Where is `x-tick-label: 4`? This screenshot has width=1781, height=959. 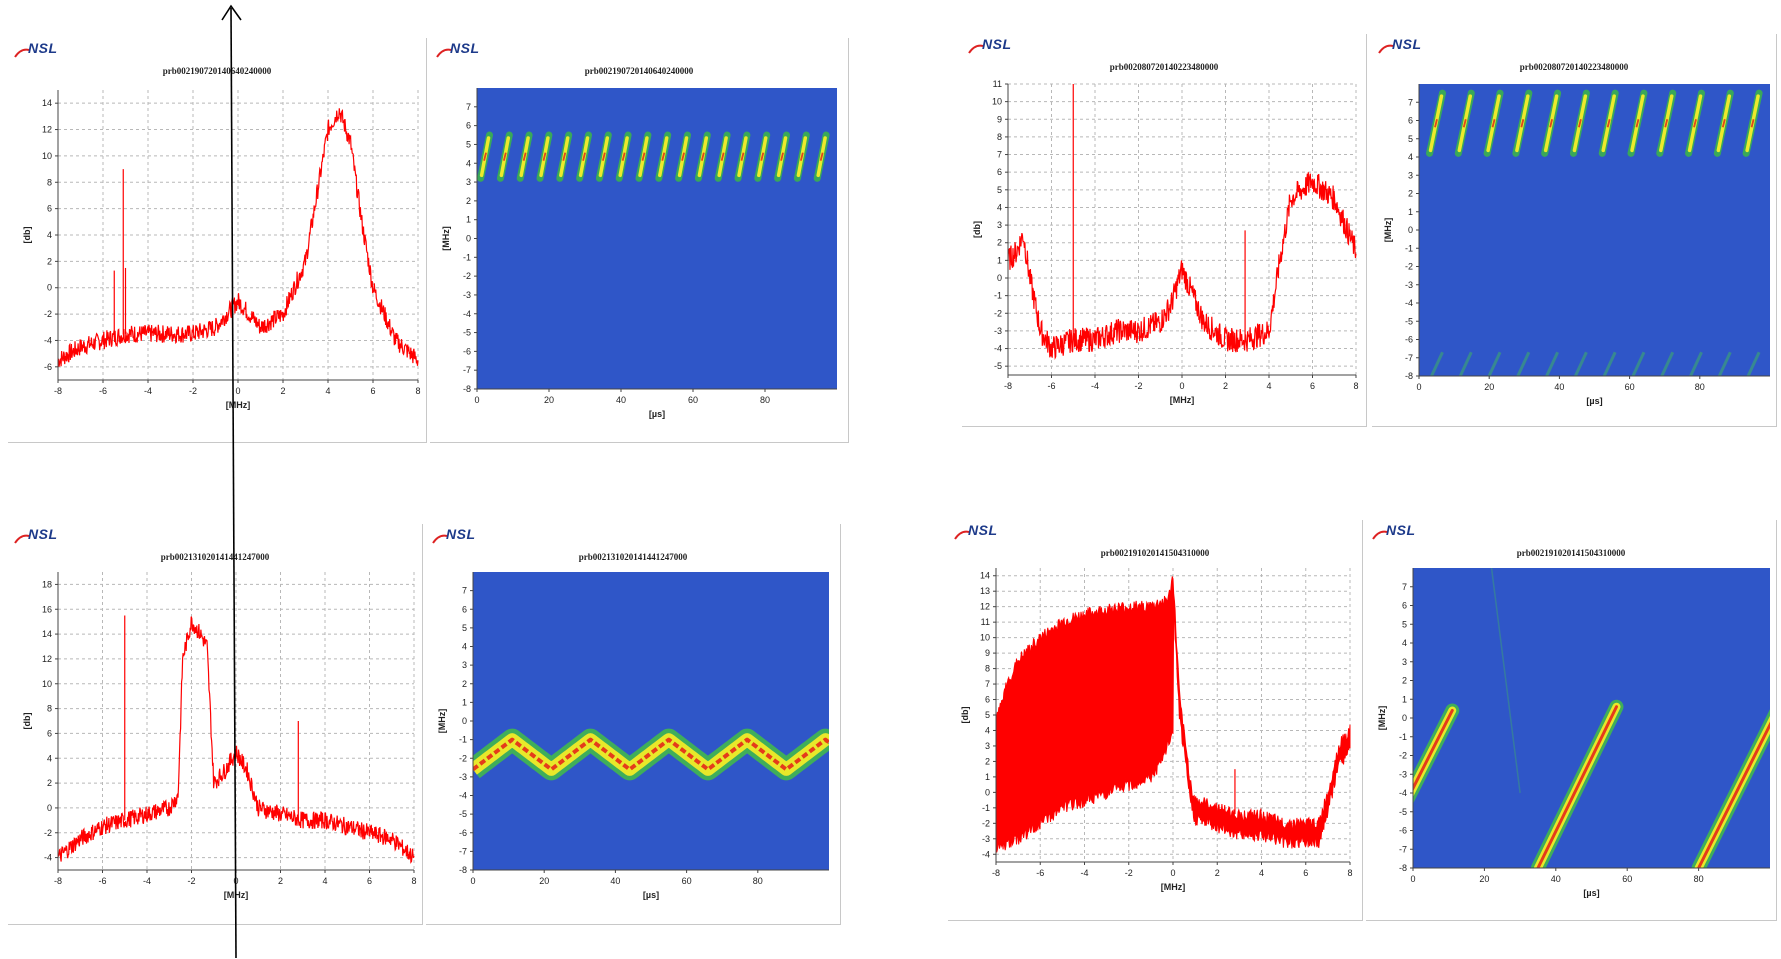 x-tick-label: 4 is located at coordinates (327, 391).